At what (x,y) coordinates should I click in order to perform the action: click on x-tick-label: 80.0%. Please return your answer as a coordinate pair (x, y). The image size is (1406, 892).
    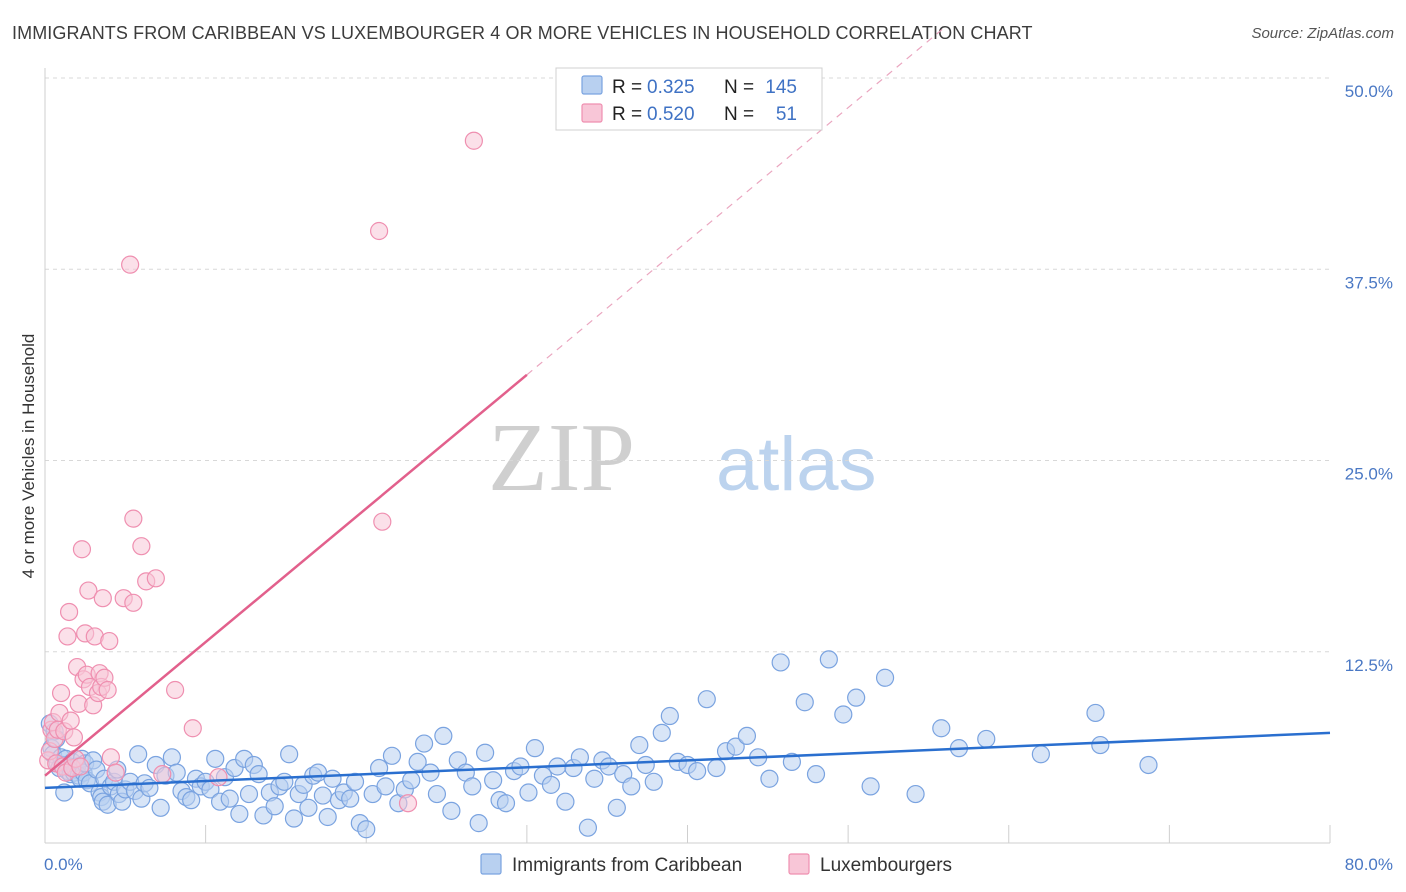
    Looking at the image, I should click on (1369, 864).